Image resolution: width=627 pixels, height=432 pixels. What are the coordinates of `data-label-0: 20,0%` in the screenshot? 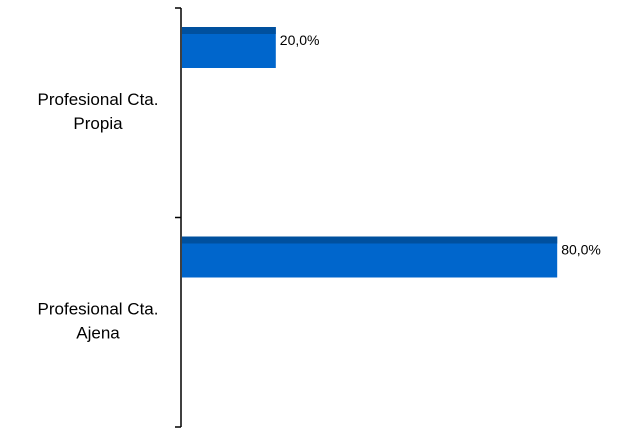 It's located at (300, 40).